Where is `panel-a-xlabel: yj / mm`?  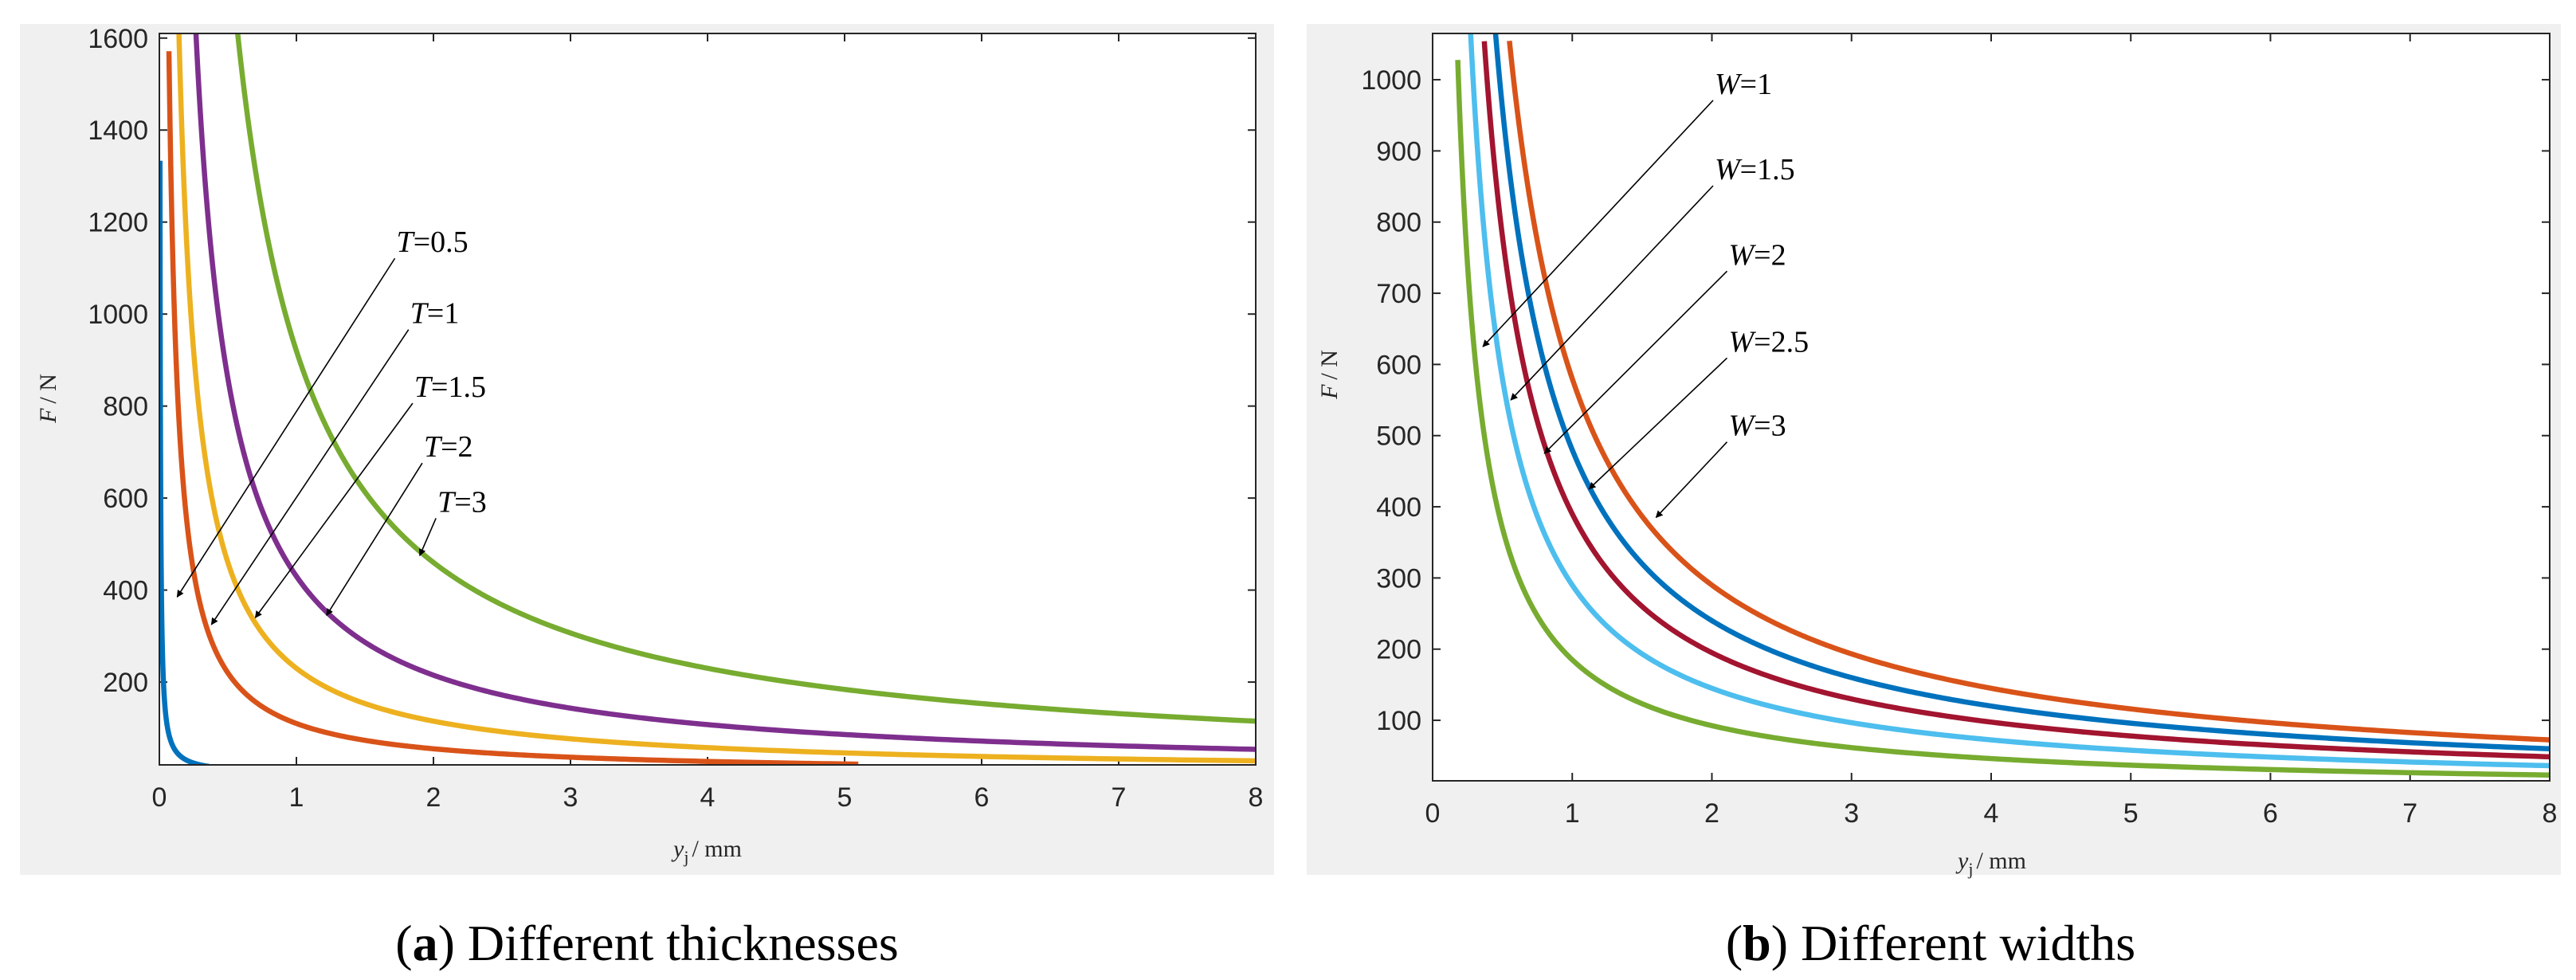
panel-a-xlabel: yj / mm is located at coordinates (706, 851).